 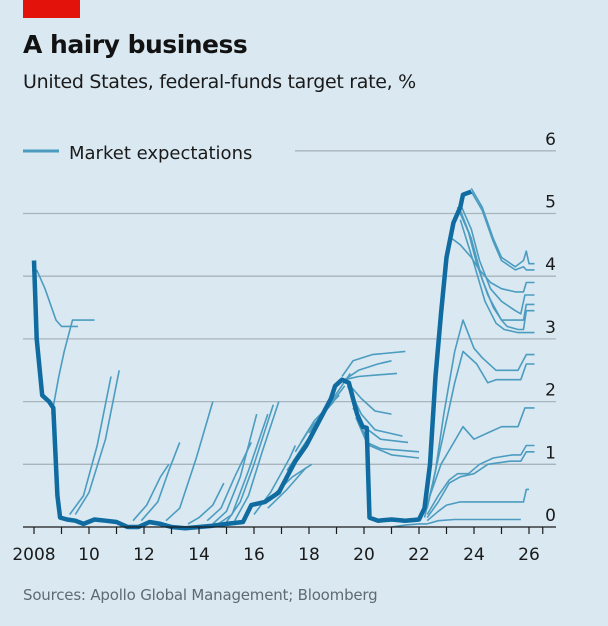 I want to click on x-tick-label: 20, so click(x=364, y=555).